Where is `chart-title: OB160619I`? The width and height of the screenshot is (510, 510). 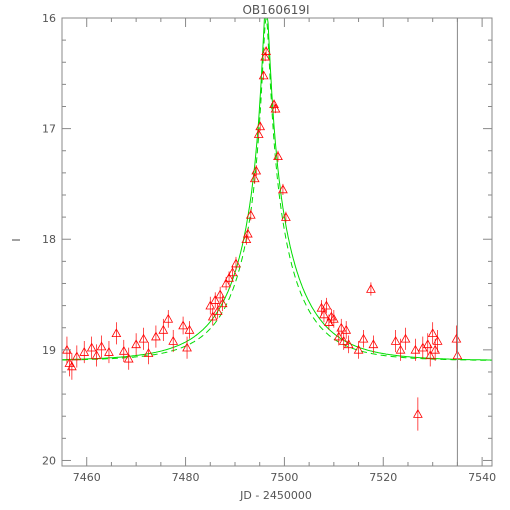 chart-title: OB160619I is located at coordinates (275, 10).